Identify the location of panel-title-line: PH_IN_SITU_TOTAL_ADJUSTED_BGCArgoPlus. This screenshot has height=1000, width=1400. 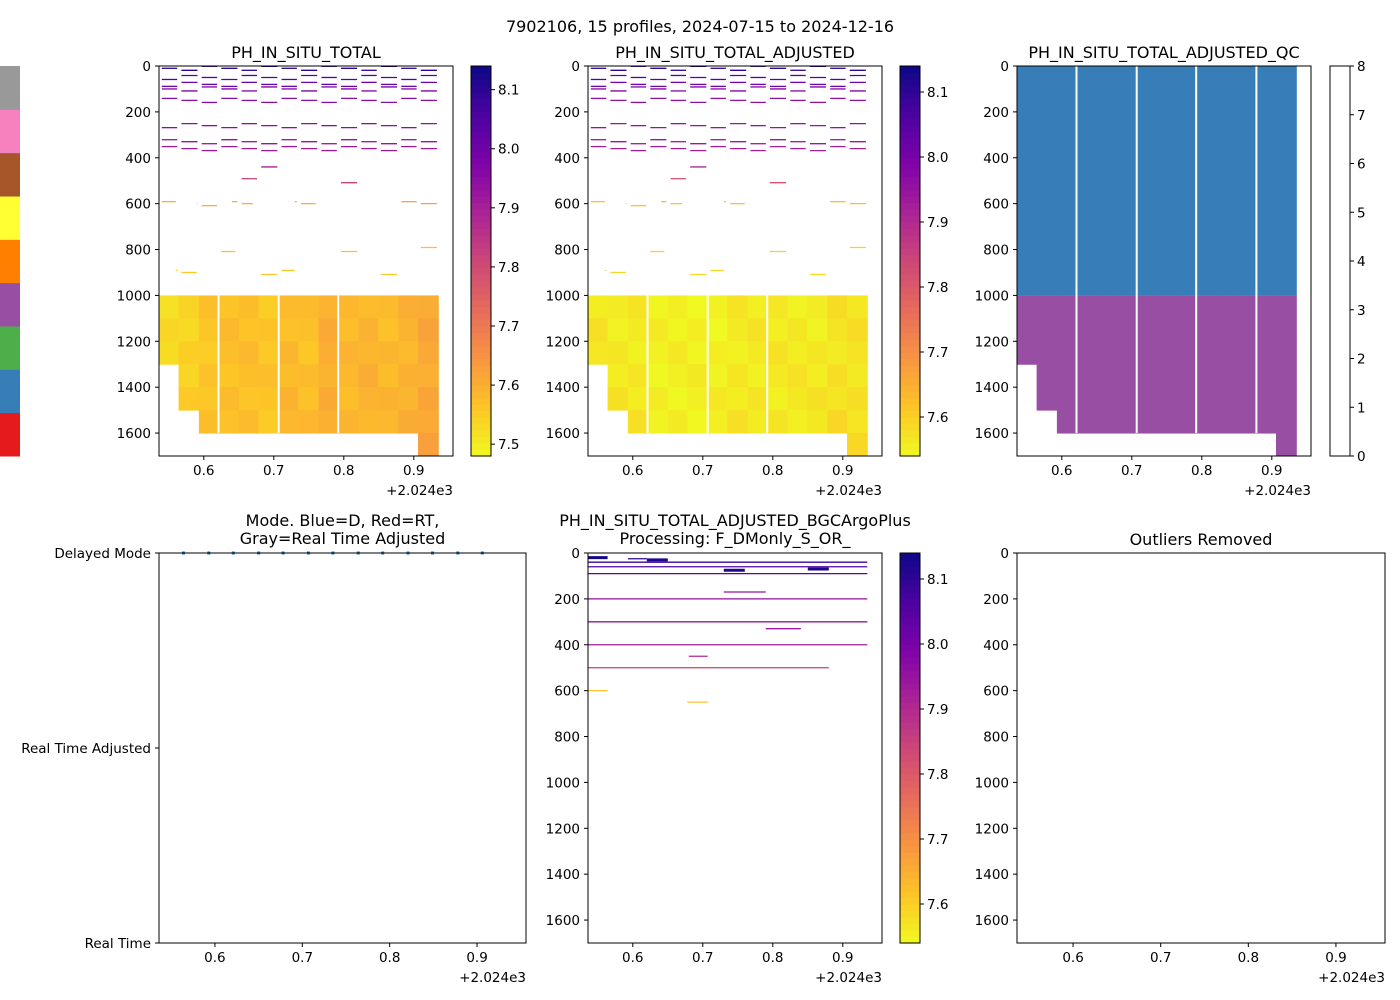
(735, 521).